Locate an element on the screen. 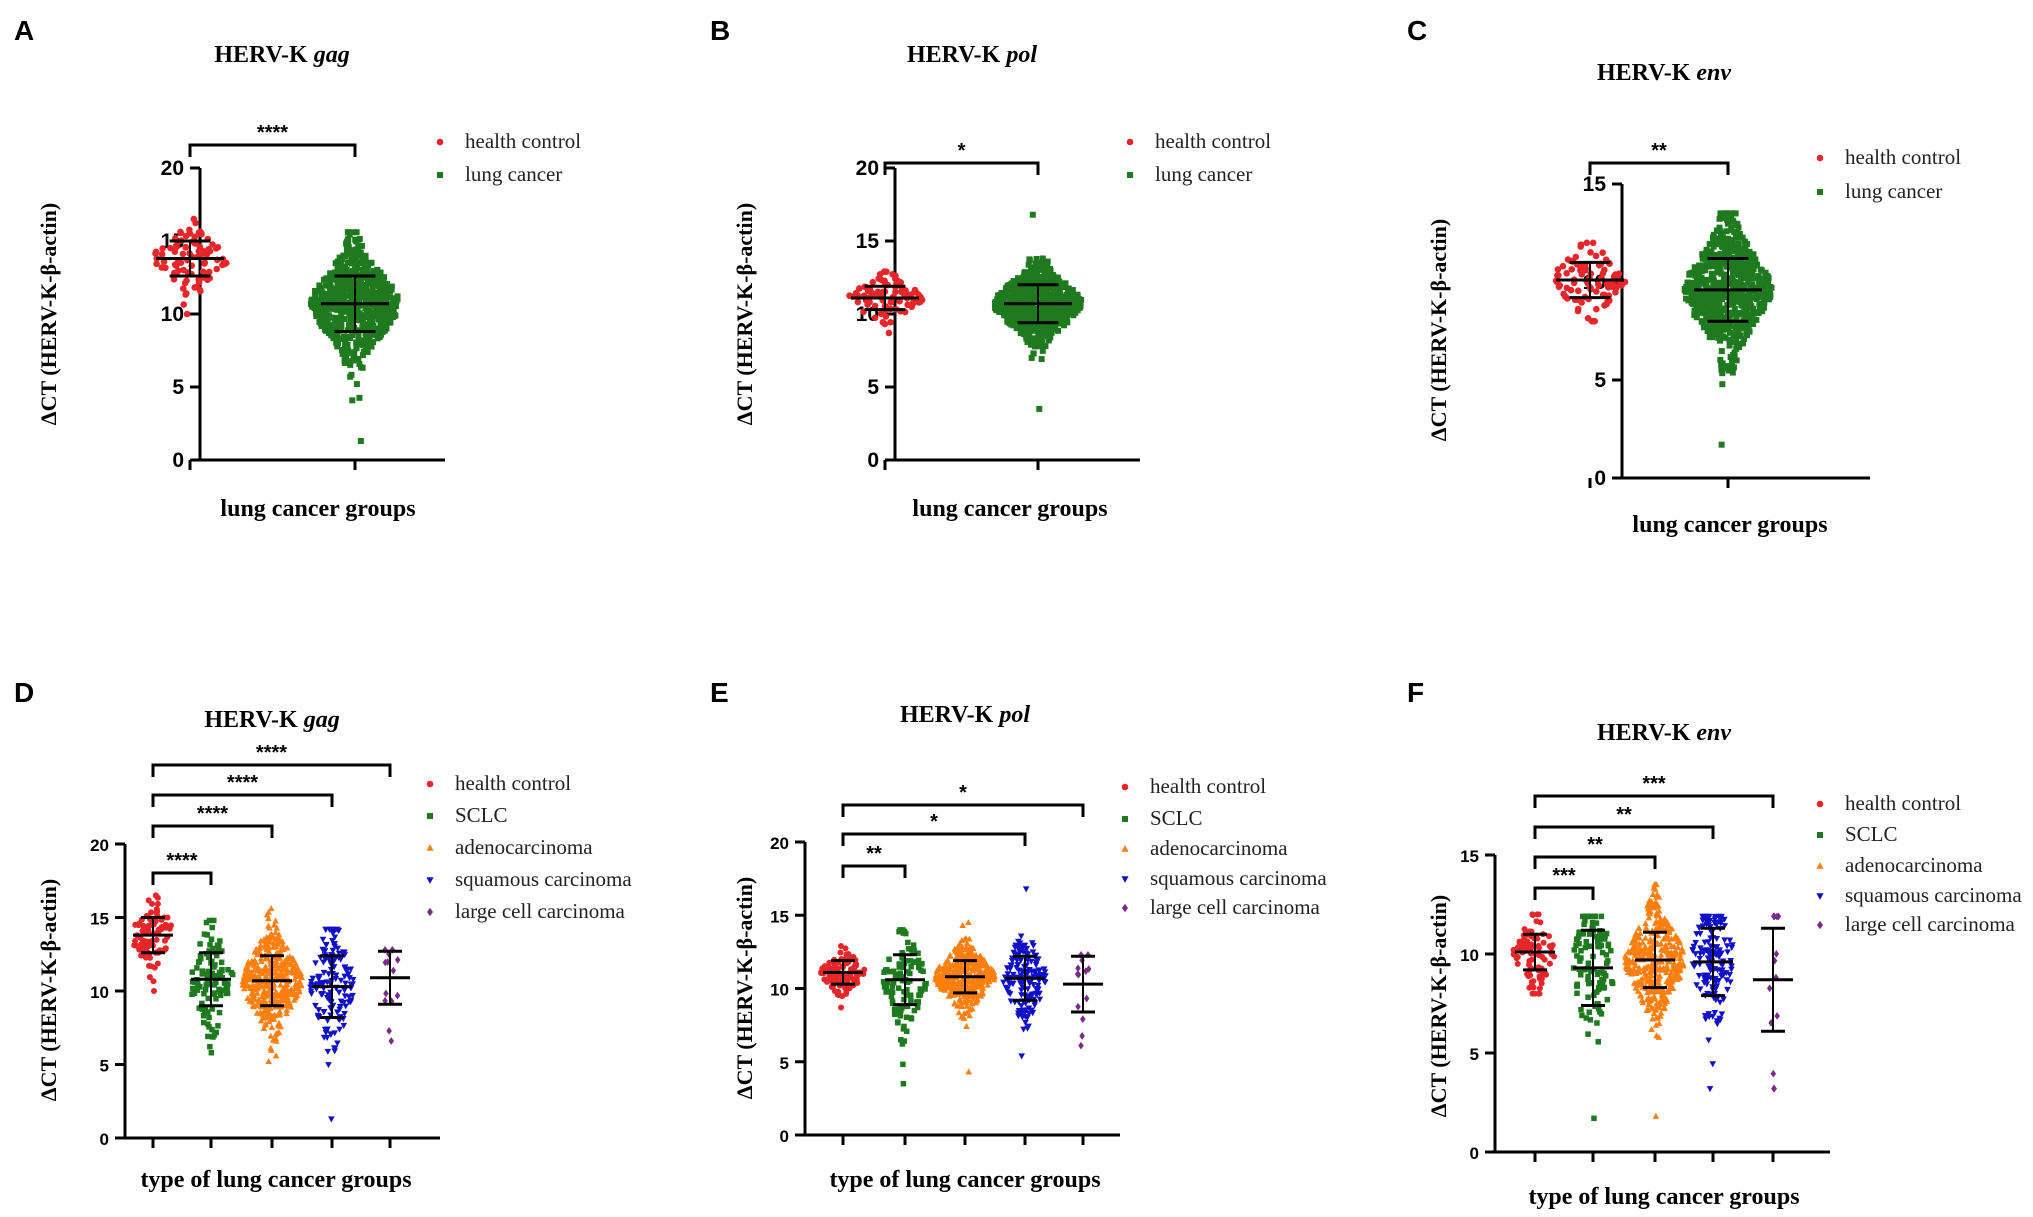 This screenshot has width=2033, height=1217. panel-label: E is located at coordinates (719, 692).